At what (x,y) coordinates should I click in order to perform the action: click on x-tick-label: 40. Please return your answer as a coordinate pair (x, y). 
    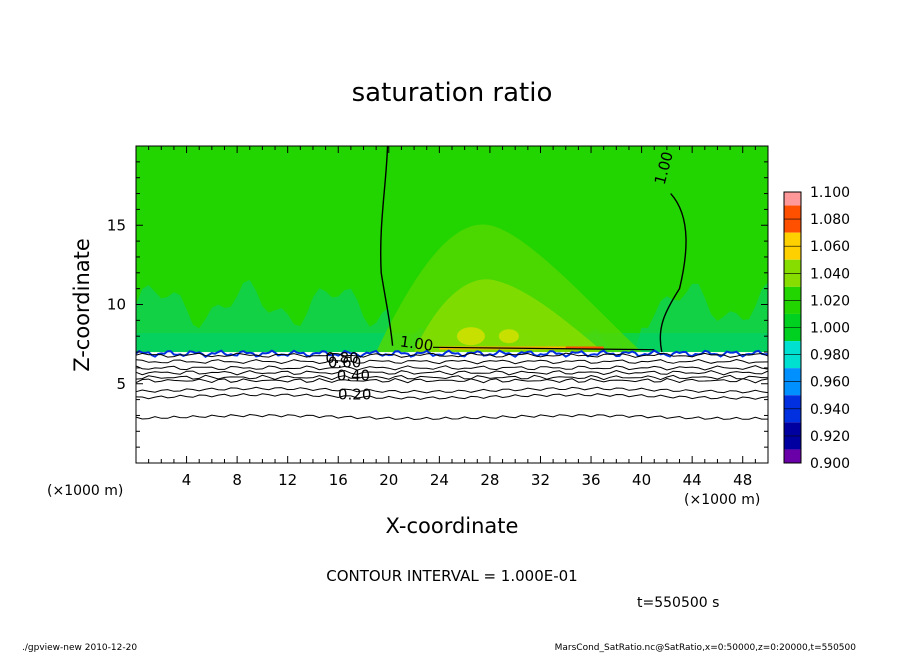
    Looking at the image, I should click on (641, 480).